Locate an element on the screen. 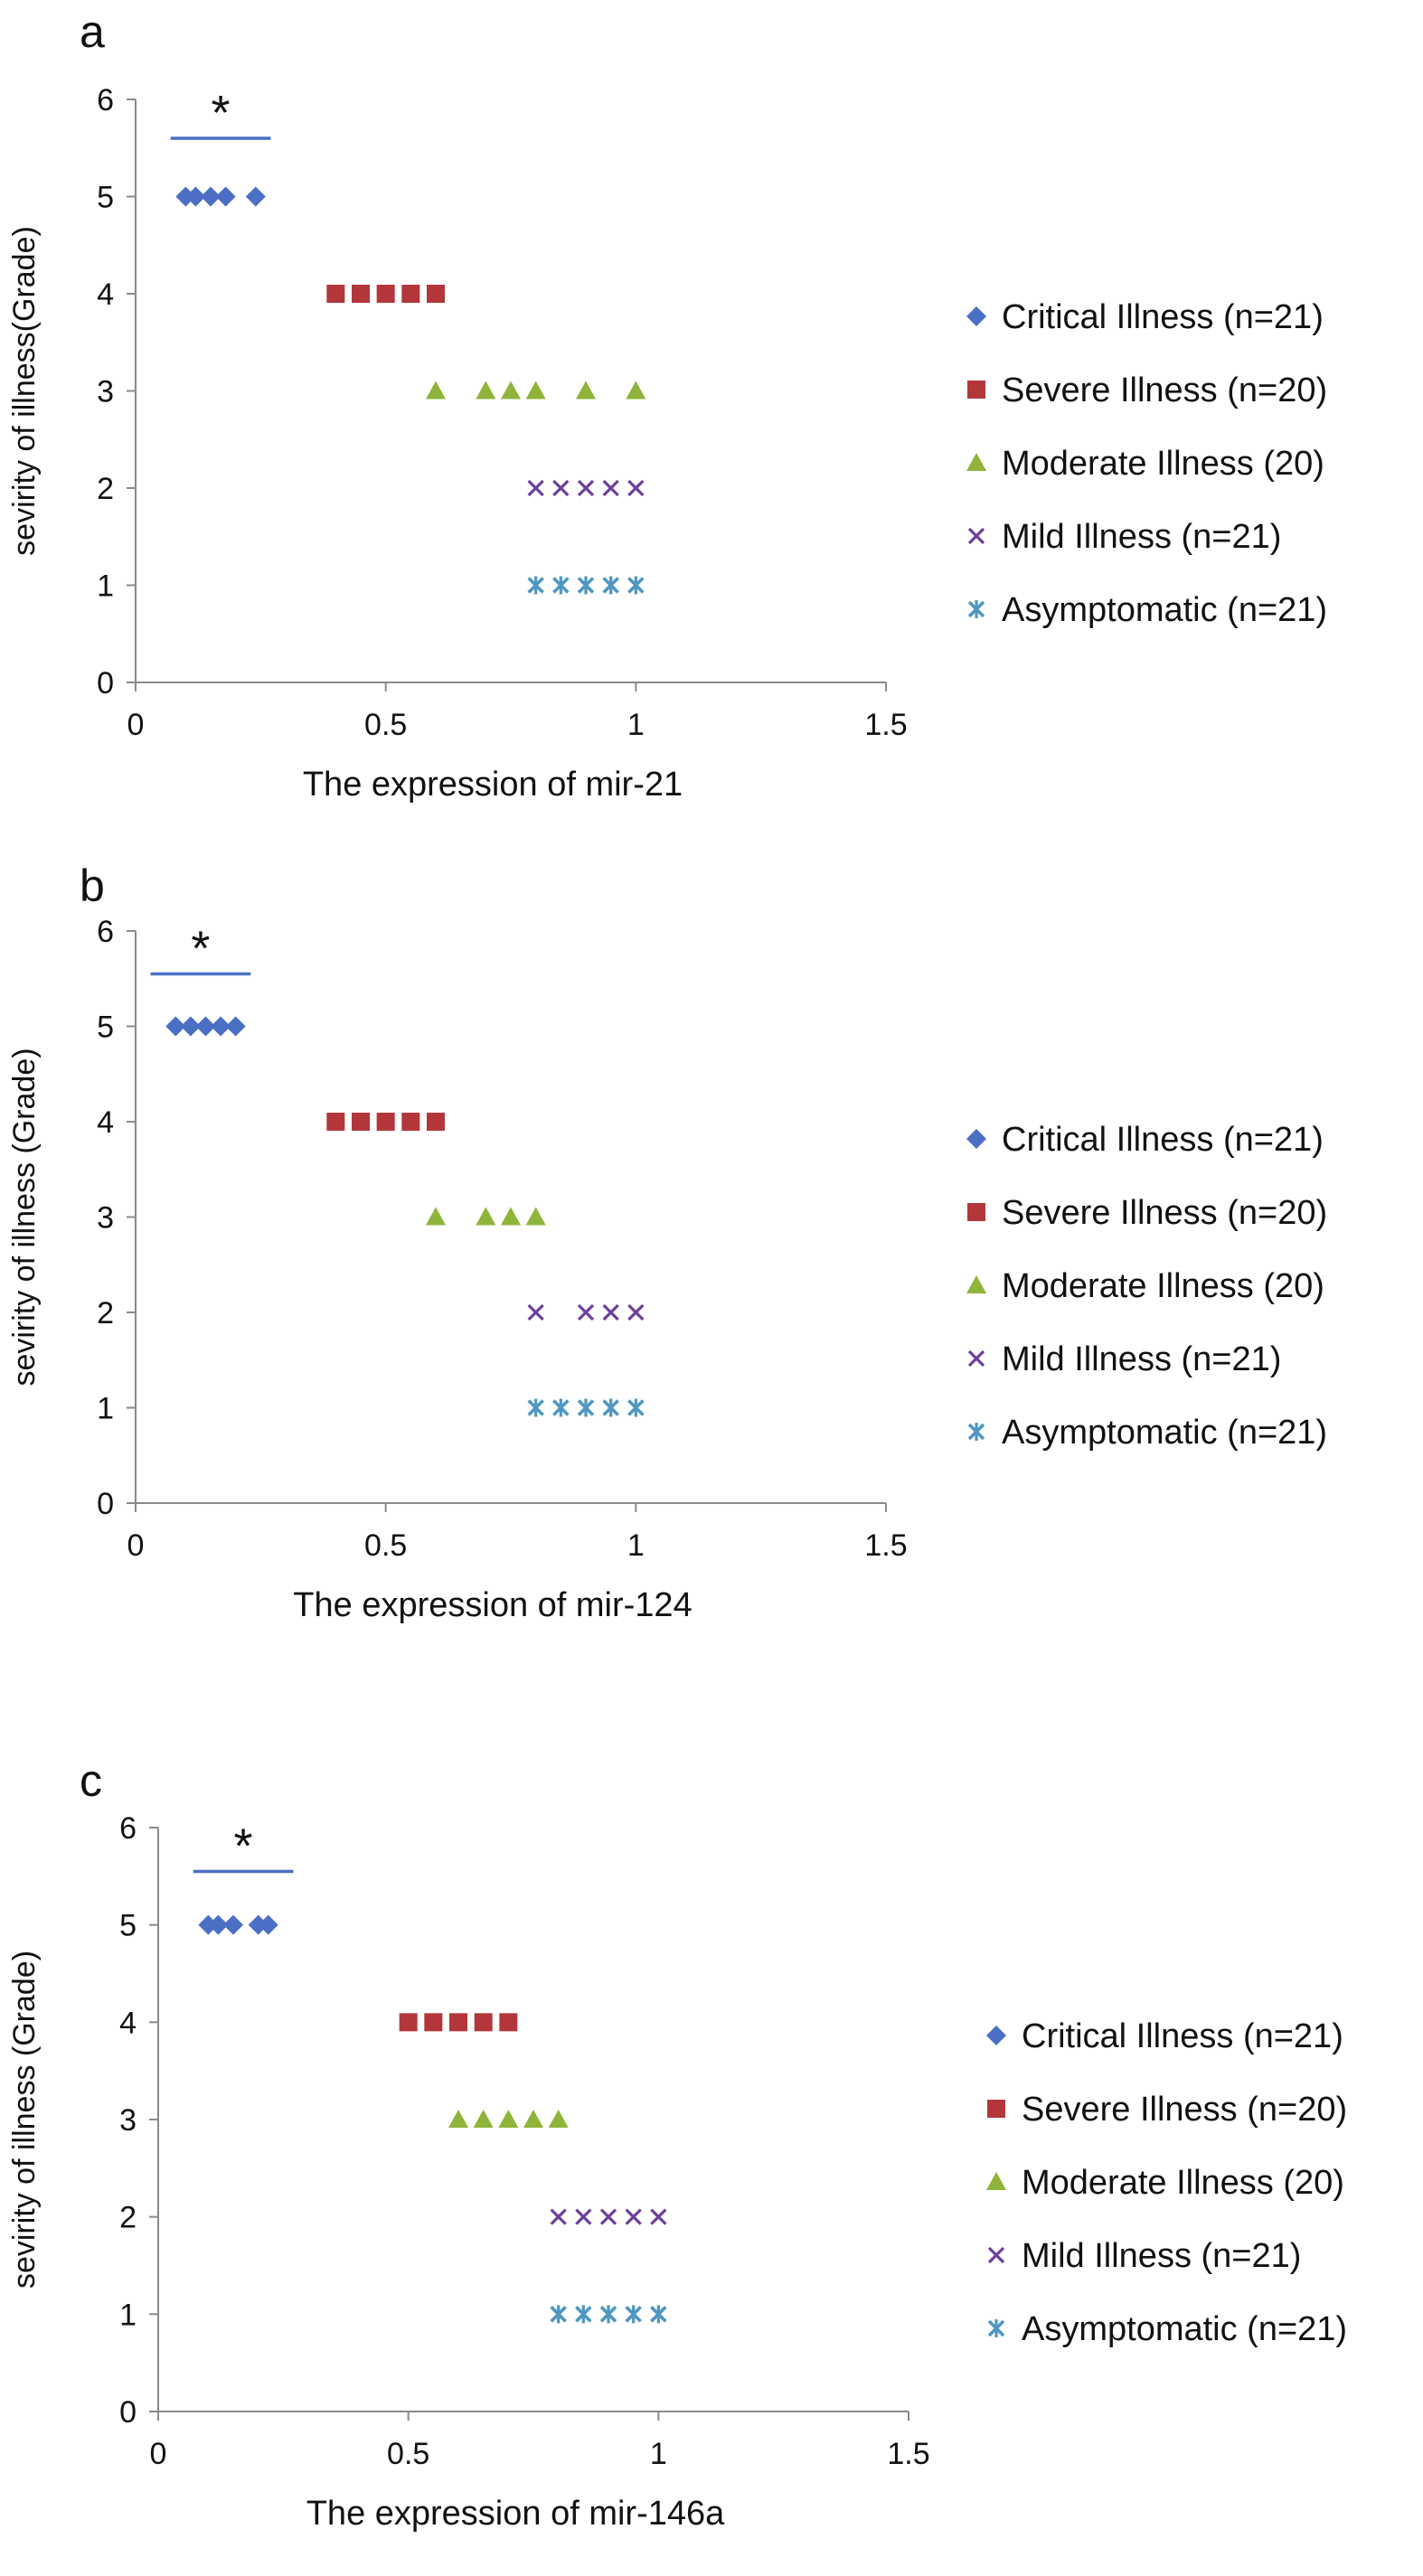 This screenshot has height=2576, width=1423. chart-c-x-tick-label-2: 1 is located at coordinates (658, 2454).